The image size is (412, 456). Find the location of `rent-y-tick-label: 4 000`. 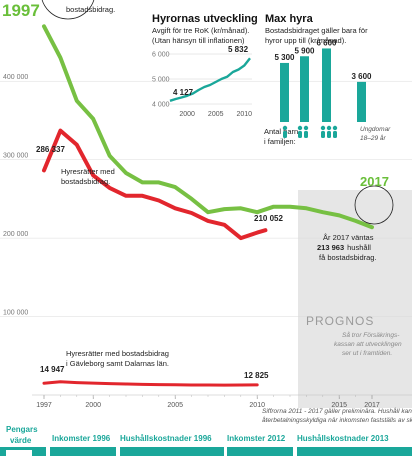

rent-y-tick-label: 4 000 is located at coordinates (161, 105).